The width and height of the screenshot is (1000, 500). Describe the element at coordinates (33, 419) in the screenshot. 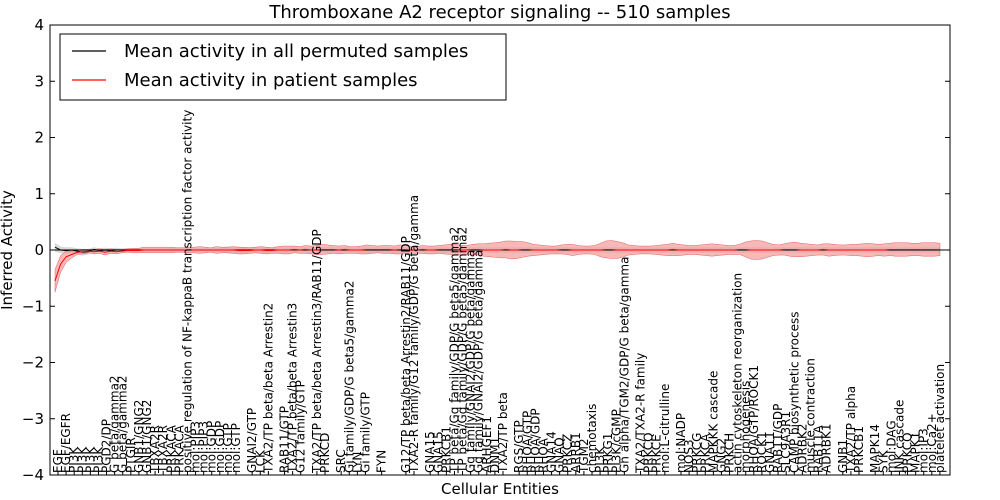

I see `y-tick-label: −3` at that location.